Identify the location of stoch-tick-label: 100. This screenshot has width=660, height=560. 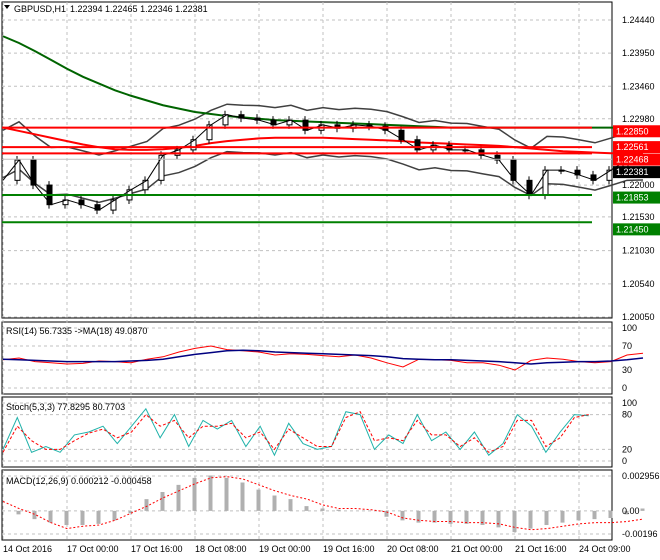
(629, 403).